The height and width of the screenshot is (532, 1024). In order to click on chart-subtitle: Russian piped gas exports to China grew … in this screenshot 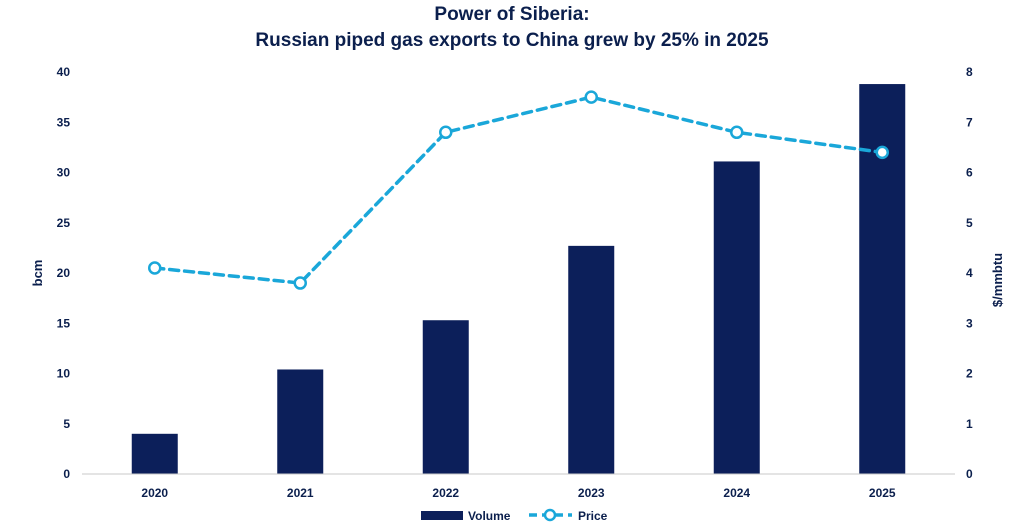, I will do `click(512, 40)`.